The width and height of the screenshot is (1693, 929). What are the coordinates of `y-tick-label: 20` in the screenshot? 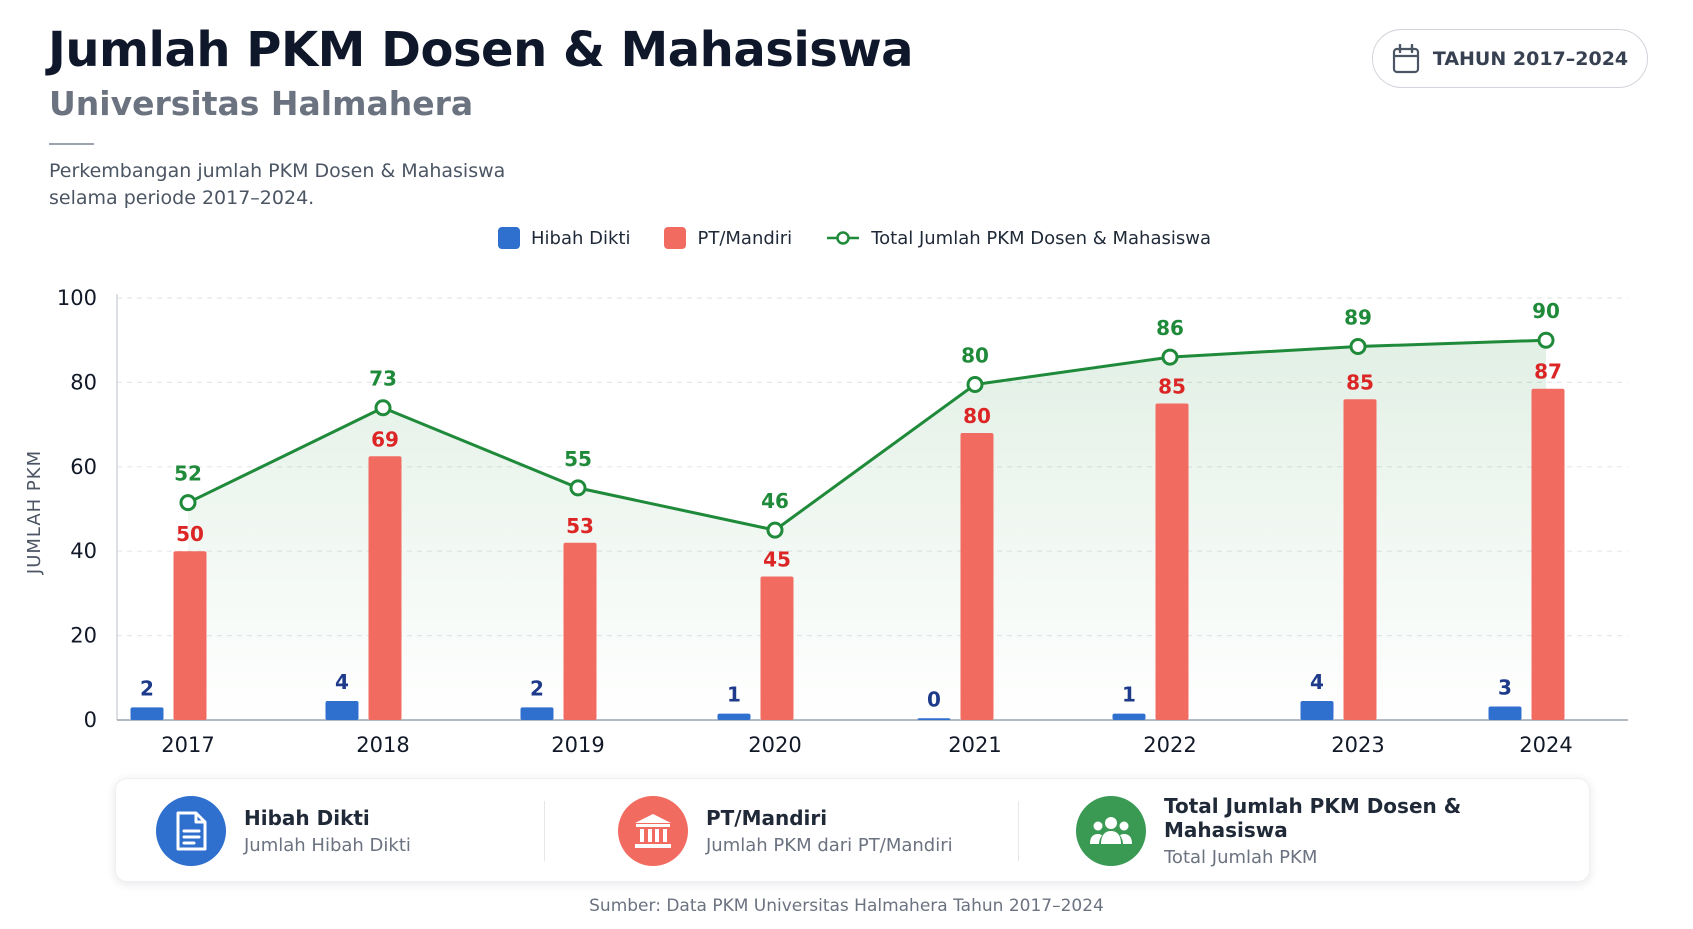 It's located at (83, 636).